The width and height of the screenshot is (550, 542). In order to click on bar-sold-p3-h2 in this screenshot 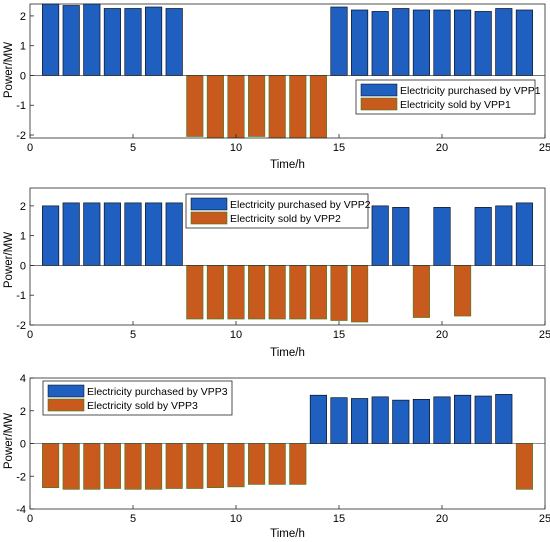, I will do `click(71, 466)`.